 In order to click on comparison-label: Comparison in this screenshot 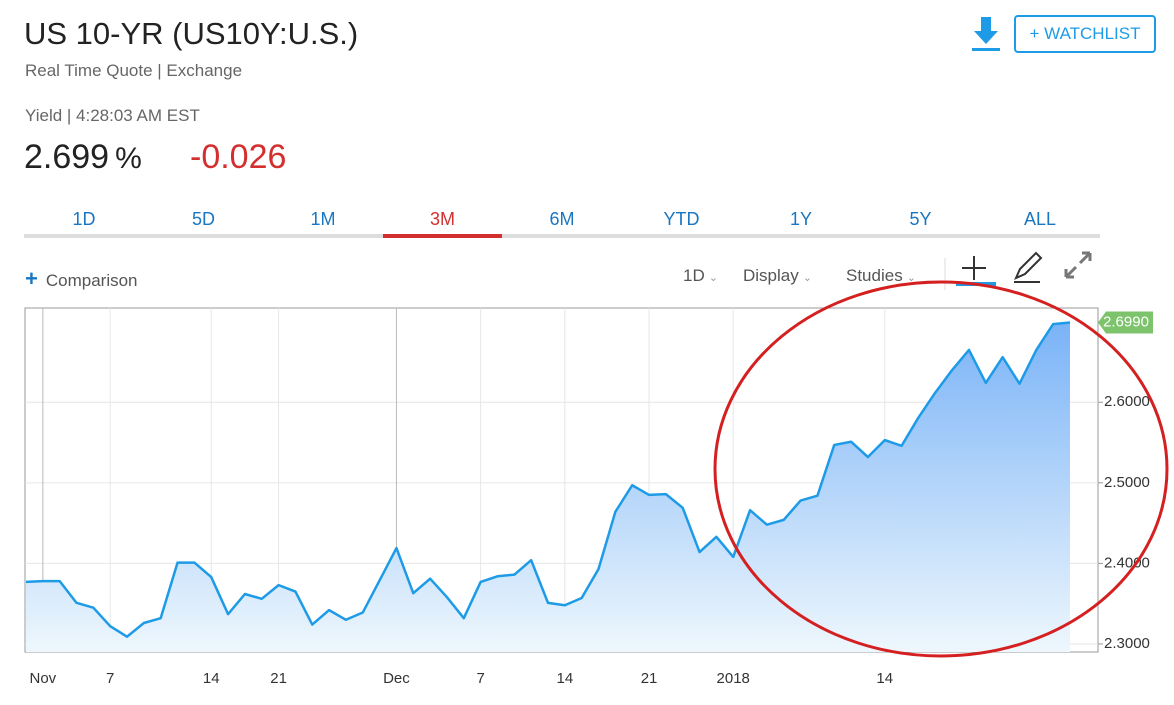, I will do `click(91, 280)`.